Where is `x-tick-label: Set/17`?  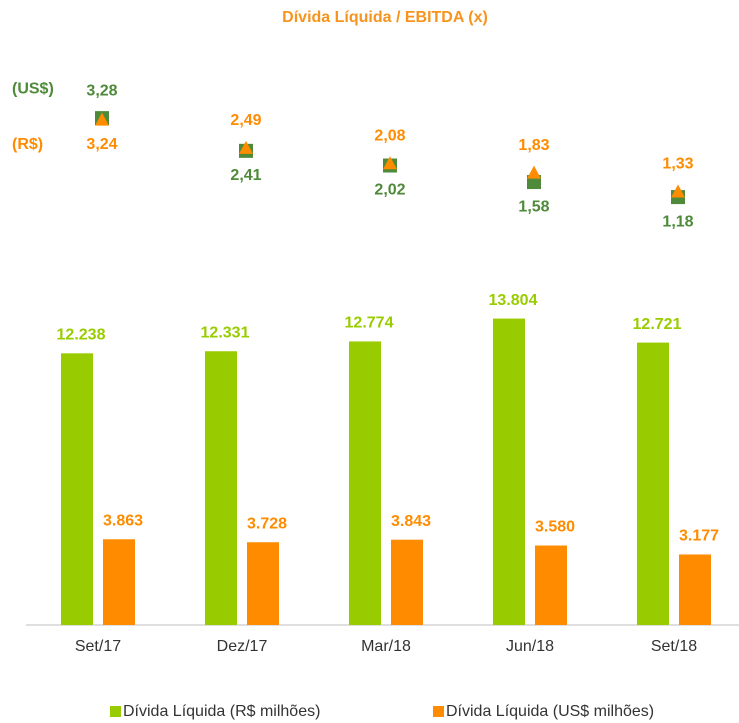
x-tick-label: Set/17 is located at coordinates (98, 646).